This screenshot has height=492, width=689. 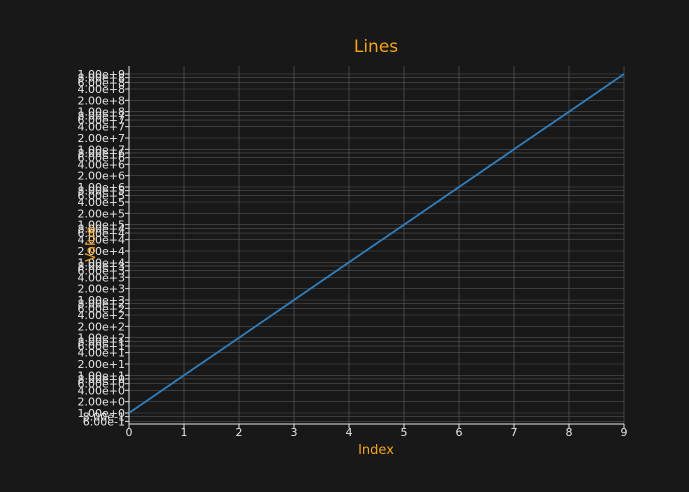 I want to click on x-tick-label: 9, so click(x=624, y=432).